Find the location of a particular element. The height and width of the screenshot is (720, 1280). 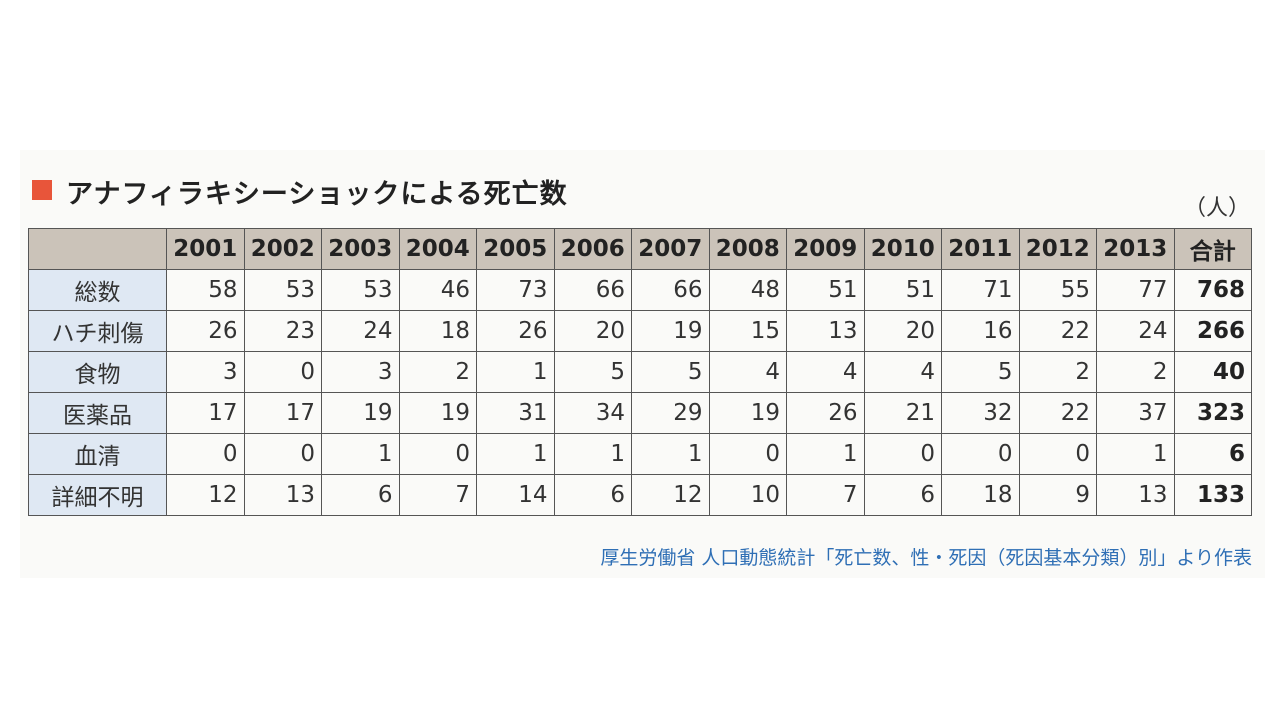

cell: 71 is located at coordinates (980, 290).